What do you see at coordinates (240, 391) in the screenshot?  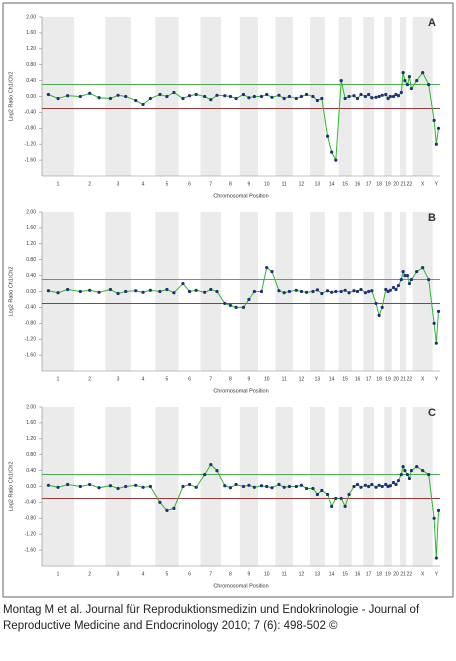 I see `x-axis-label: Chromosomal Position` at bounding box center [240, 391].